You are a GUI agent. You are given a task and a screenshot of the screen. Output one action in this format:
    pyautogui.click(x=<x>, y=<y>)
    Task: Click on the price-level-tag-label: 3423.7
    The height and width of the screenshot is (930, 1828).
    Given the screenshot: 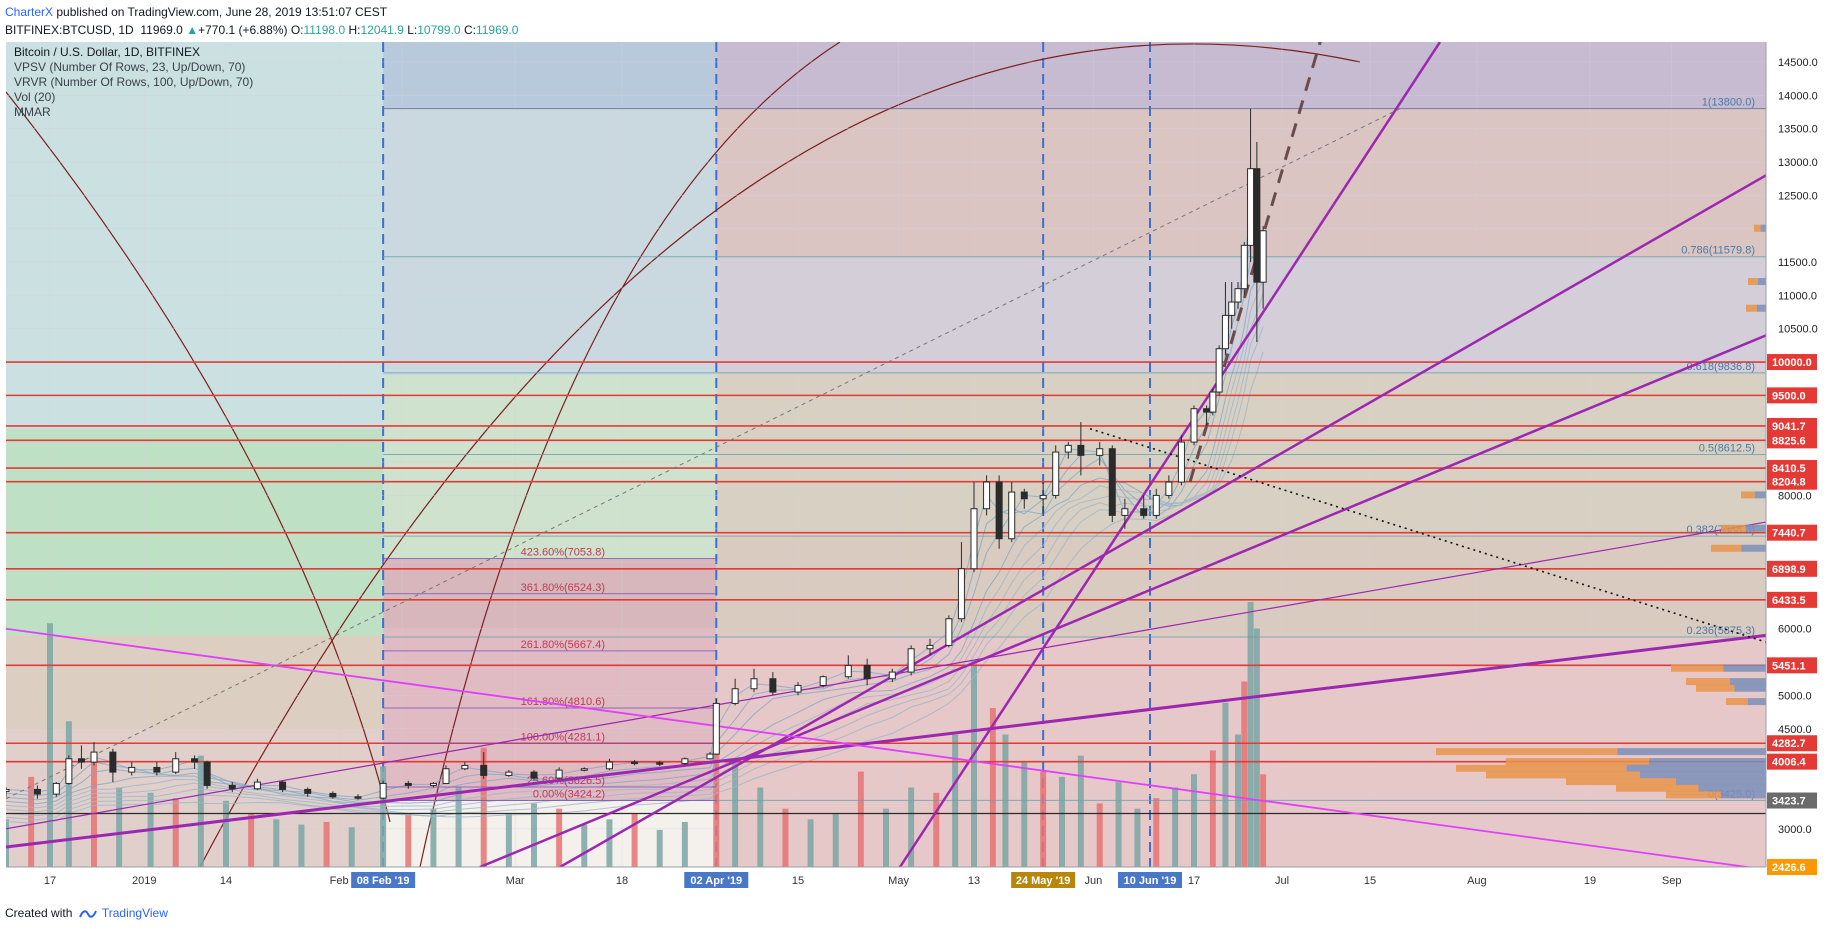 What is the action you would take?
    pyautogui.click(x=1789, y=802)
    